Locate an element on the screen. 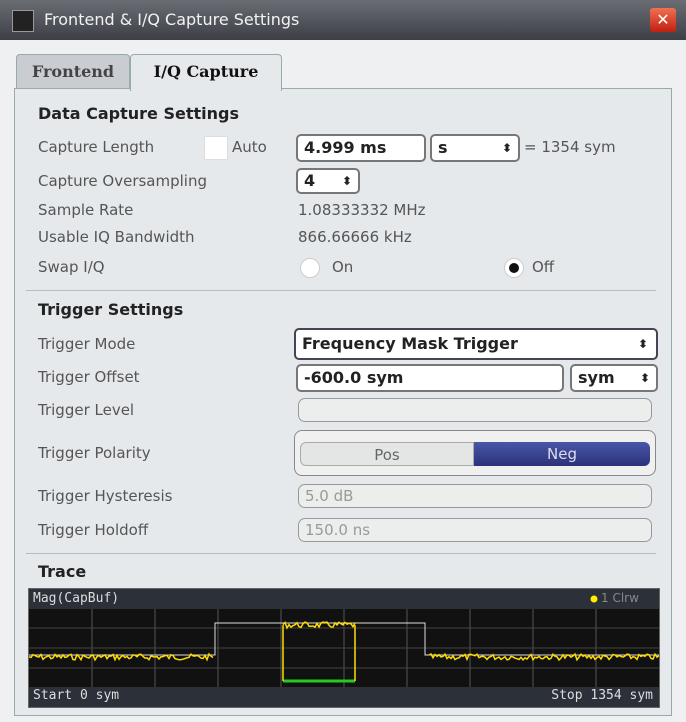  label: Sample Rate is located at coordinates (86, 210).